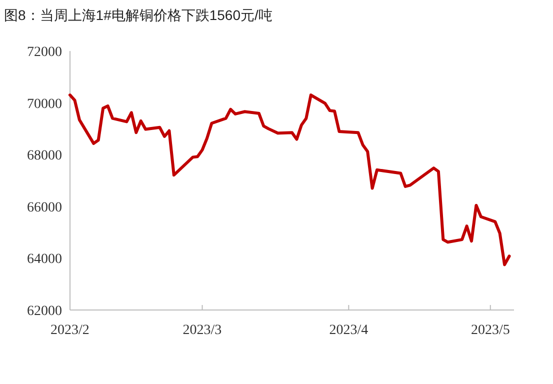  What do you see at coordinates (44, 311) in the screenshot?
I see `y-tick-label: 62000` at bounding box center [44, 311].